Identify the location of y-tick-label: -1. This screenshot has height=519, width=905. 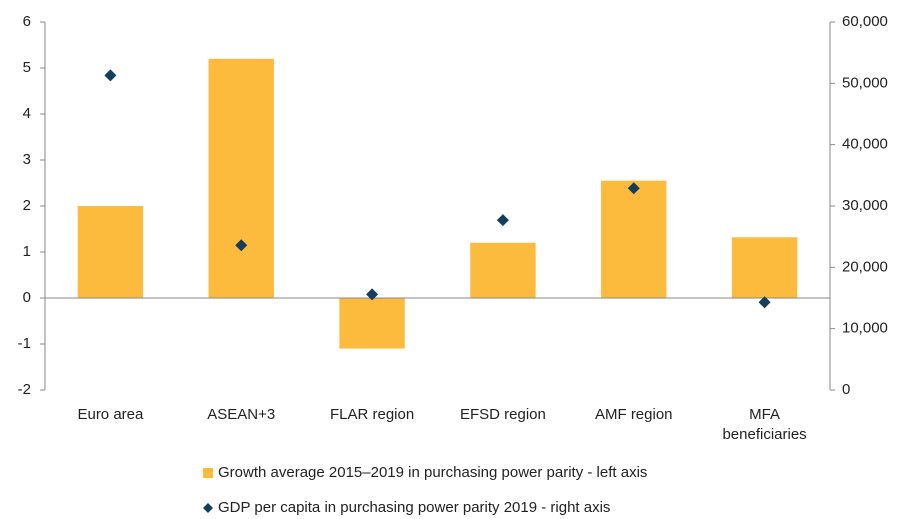
(24, 343).